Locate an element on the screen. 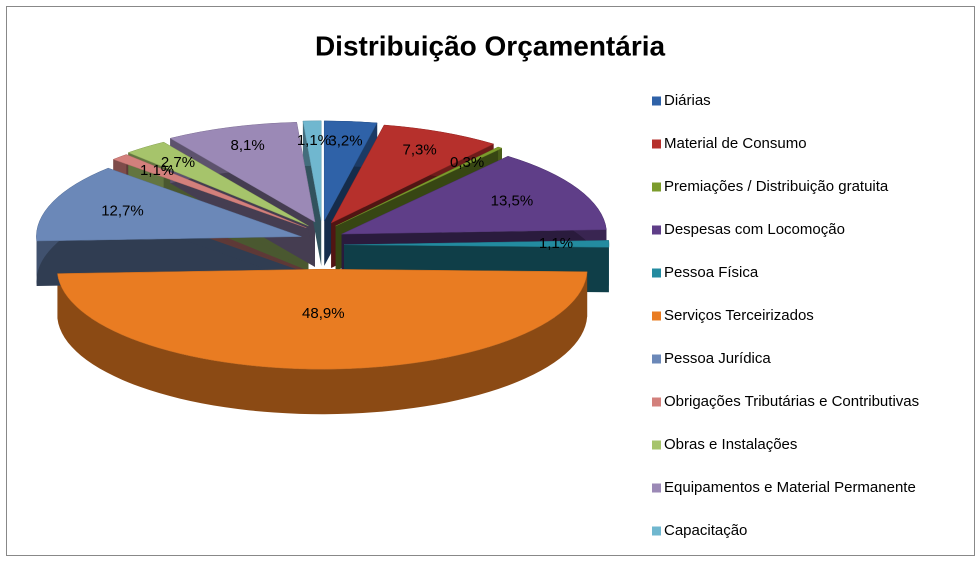  legend-label: Pessoa Física is located at coordinates (711, 272).